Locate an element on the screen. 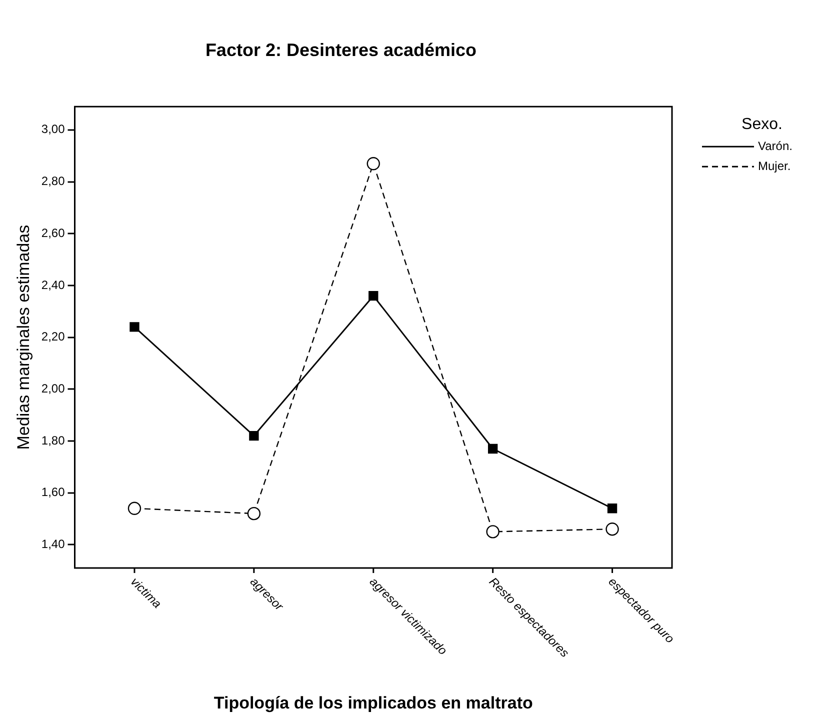 The height and width of the screenshot is (728, 837). y-tick-label: 1,60 is located at coordinates (53, 492).